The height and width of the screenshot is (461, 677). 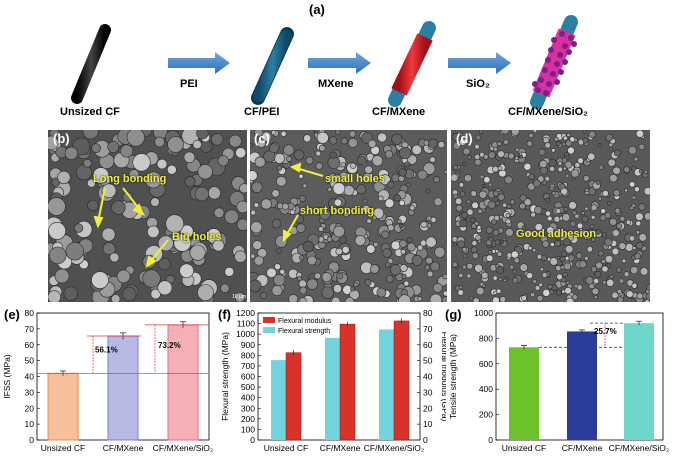 I want to click on y-right-tick-label-1: 10, so click(x=428, y=424).